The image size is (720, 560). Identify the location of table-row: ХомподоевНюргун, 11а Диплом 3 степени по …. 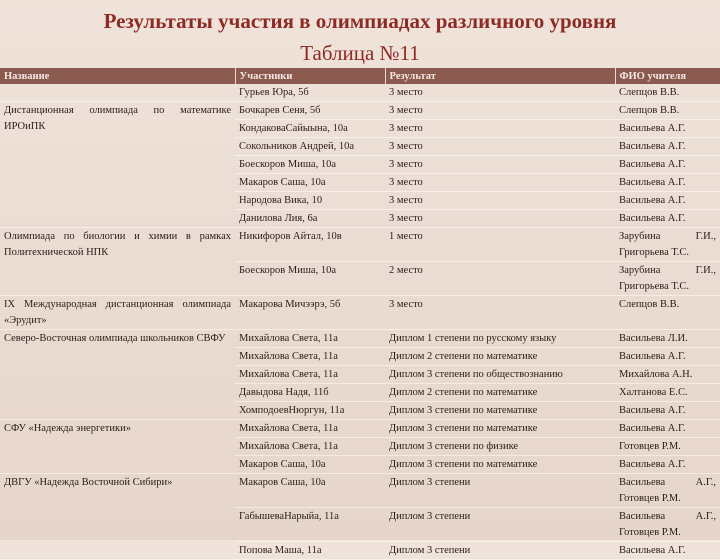
(360, 410).